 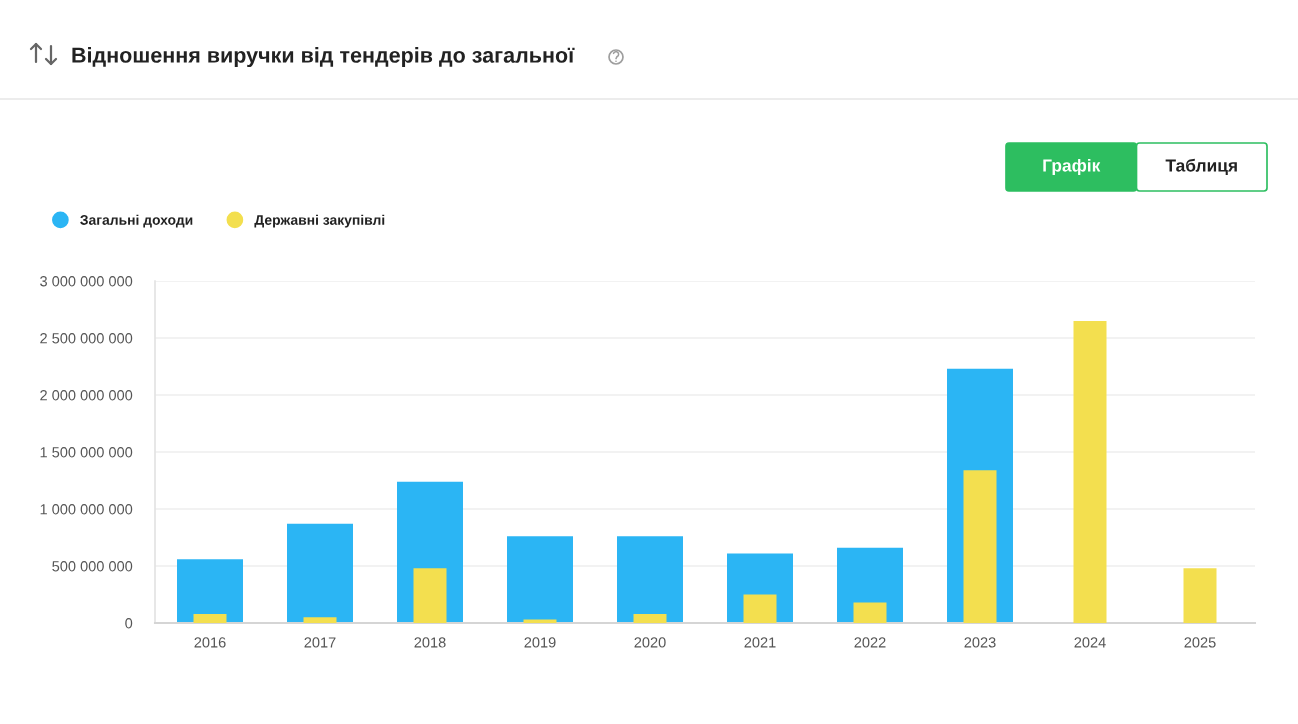 What do you see at coordinates (86, 509) in the screenshot?
I see `y-tick-label: 1 000 000 000` at bounding box center [86, 509].